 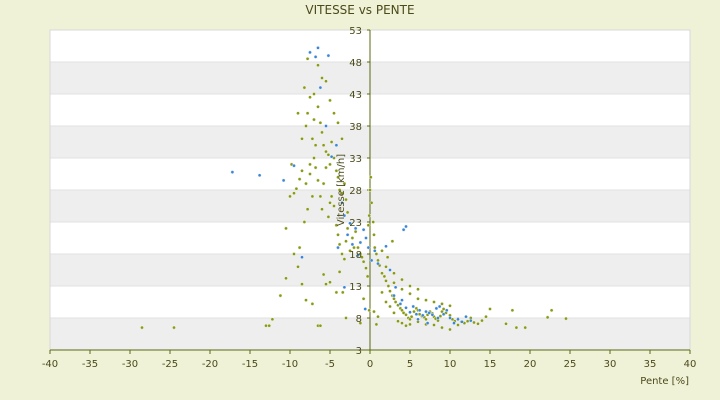 What do you see at coordinates (170, 364) in the screenshot?
I see `x-tick-label: -25` at bounding box center [170, 364].